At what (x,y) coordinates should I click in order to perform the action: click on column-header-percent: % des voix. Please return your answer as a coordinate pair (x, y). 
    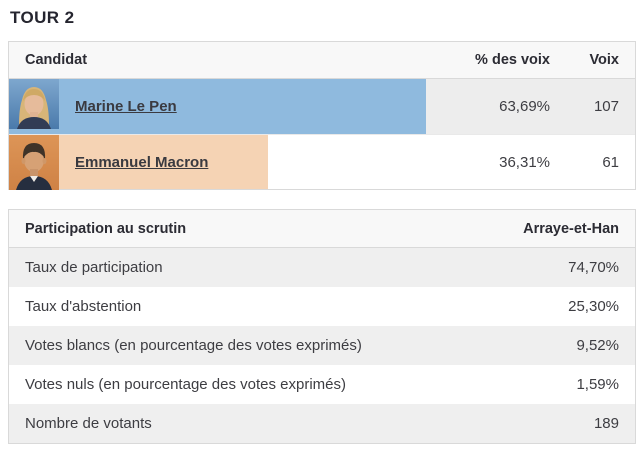
    Looking at the image, I should click on (512, 60).